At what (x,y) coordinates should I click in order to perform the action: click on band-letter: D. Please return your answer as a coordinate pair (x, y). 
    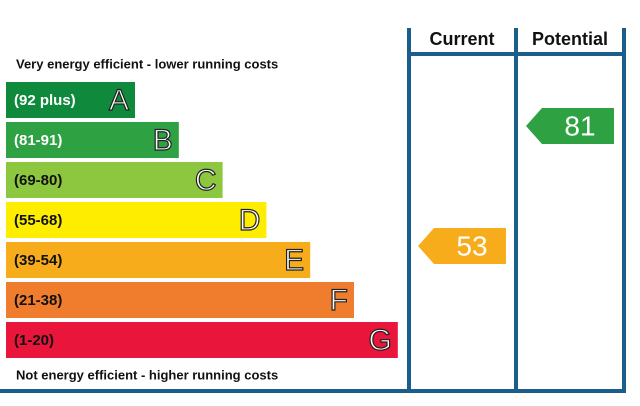
    Looking at the image, I should click on (250, 220).